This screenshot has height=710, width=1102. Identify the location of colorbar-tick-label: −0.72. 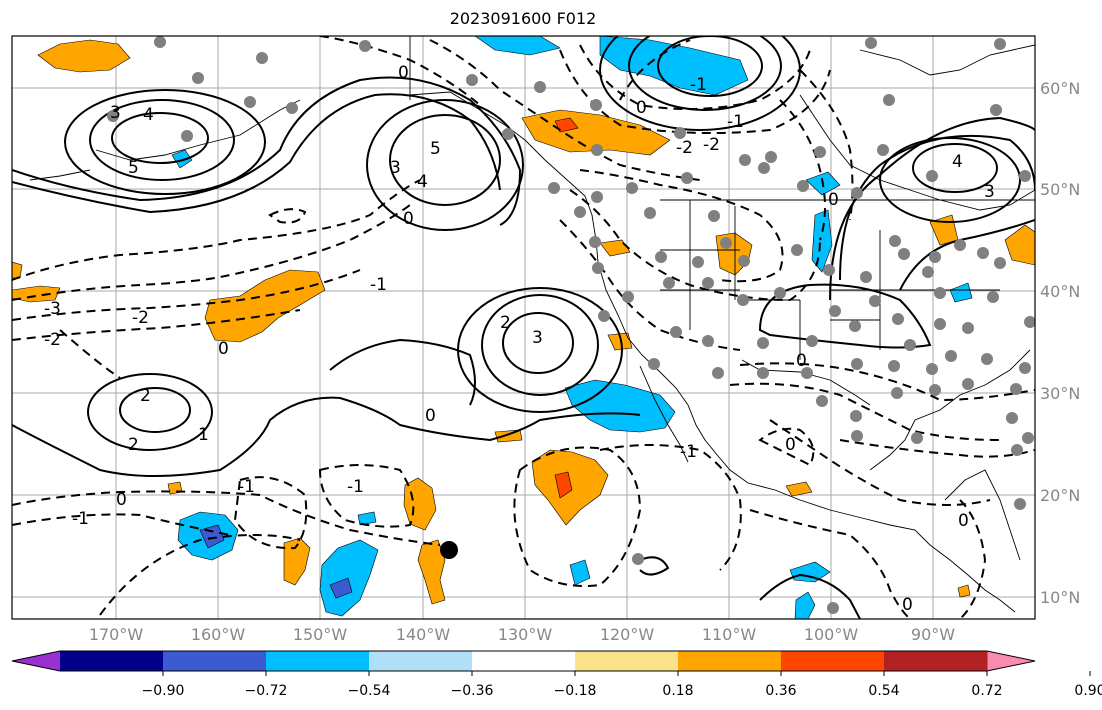
(266, 691).